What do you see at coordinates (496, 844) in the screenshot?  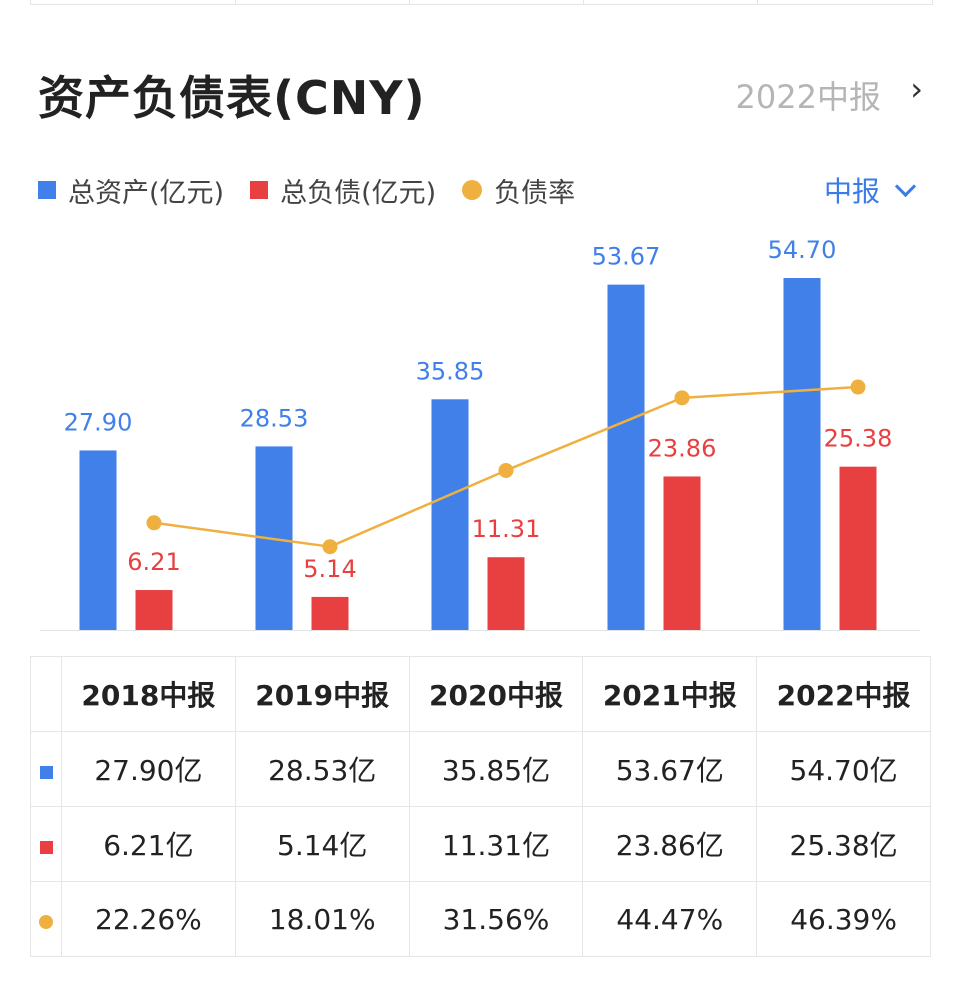 I see `table-cell: 11.31亿` at bounding box center [496, 844].